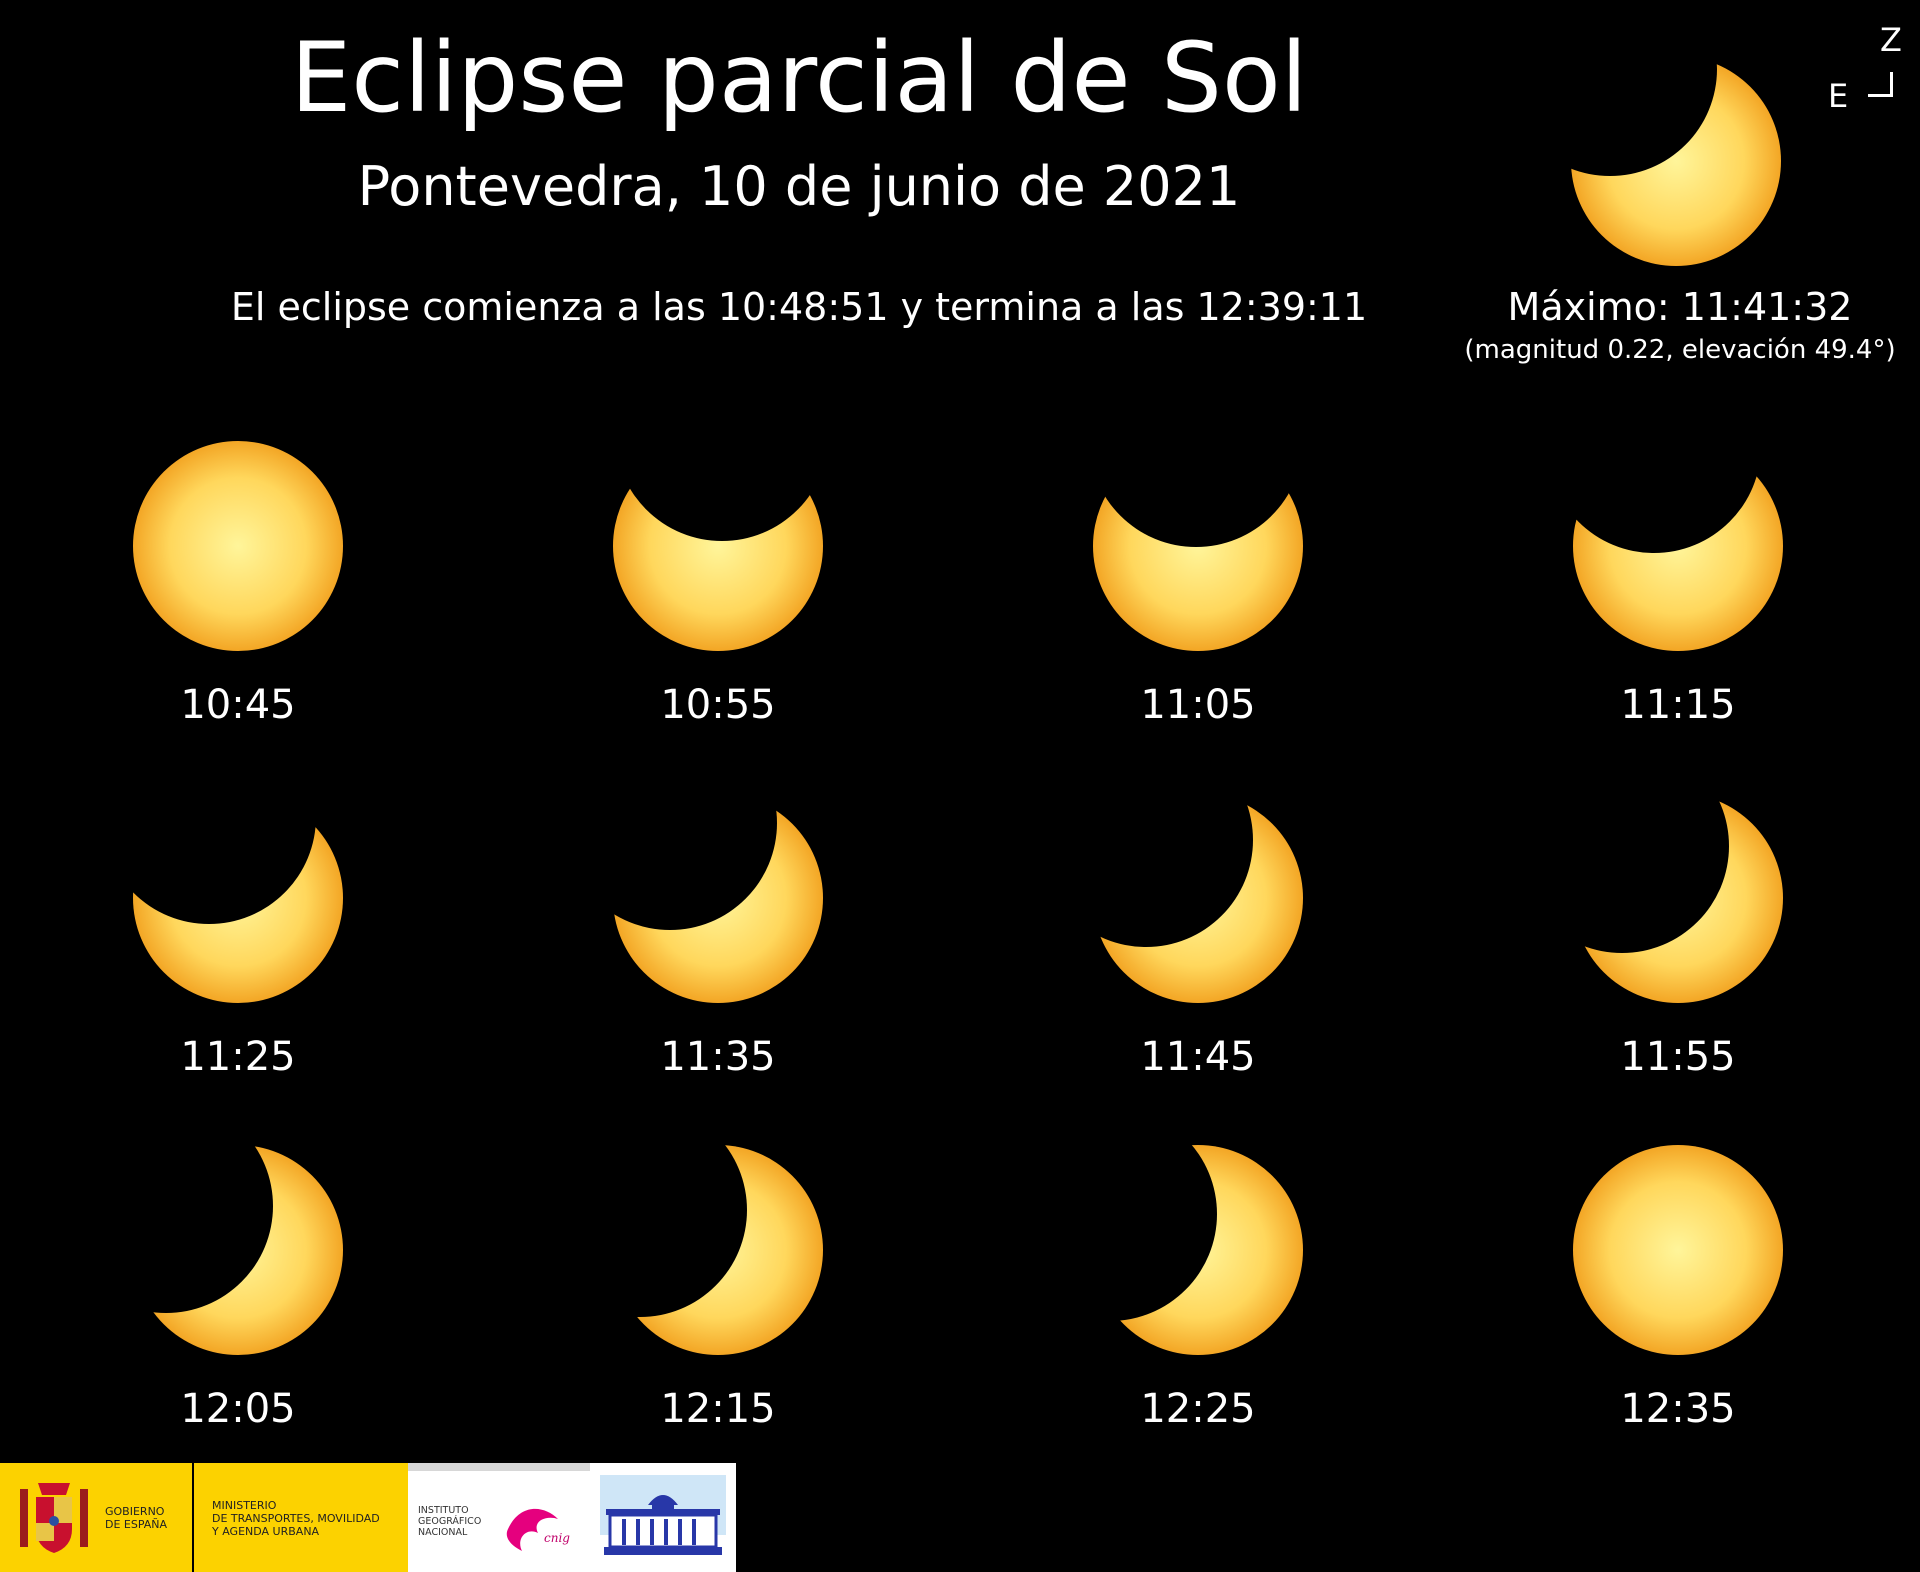 This screenshot has height=1572, width=1920. Describe the element at coordinates (557, 1538) in the screenshot. I see `cnig-text: cnig` at that location.